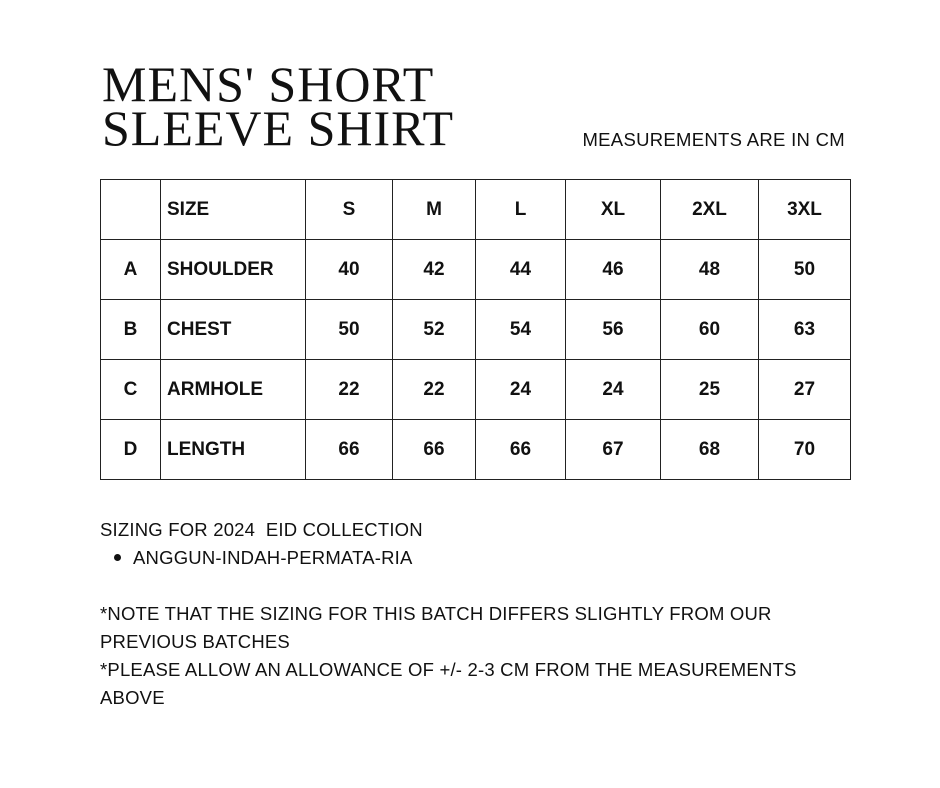 Image resolution: width=940 pixels, height=788 pixels. What do you see at coordinates (278, 128) in the screenshot?
I see `title-line-2: SLEEVE SHIRT` at bounding box center [278, 128].